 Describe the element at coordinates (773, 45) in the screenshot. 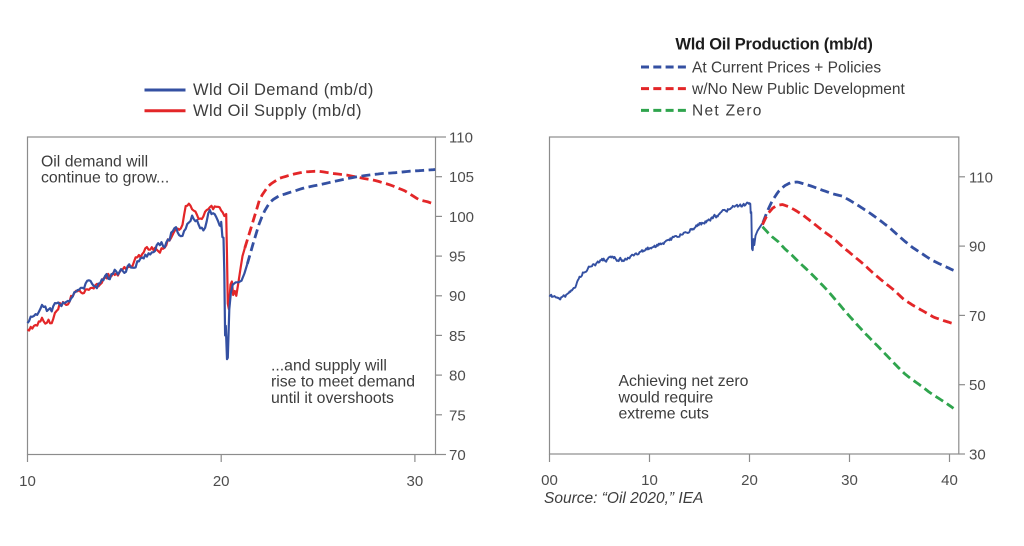

I see `svg-text: Wld Oil Production (mb/d)` at that location.